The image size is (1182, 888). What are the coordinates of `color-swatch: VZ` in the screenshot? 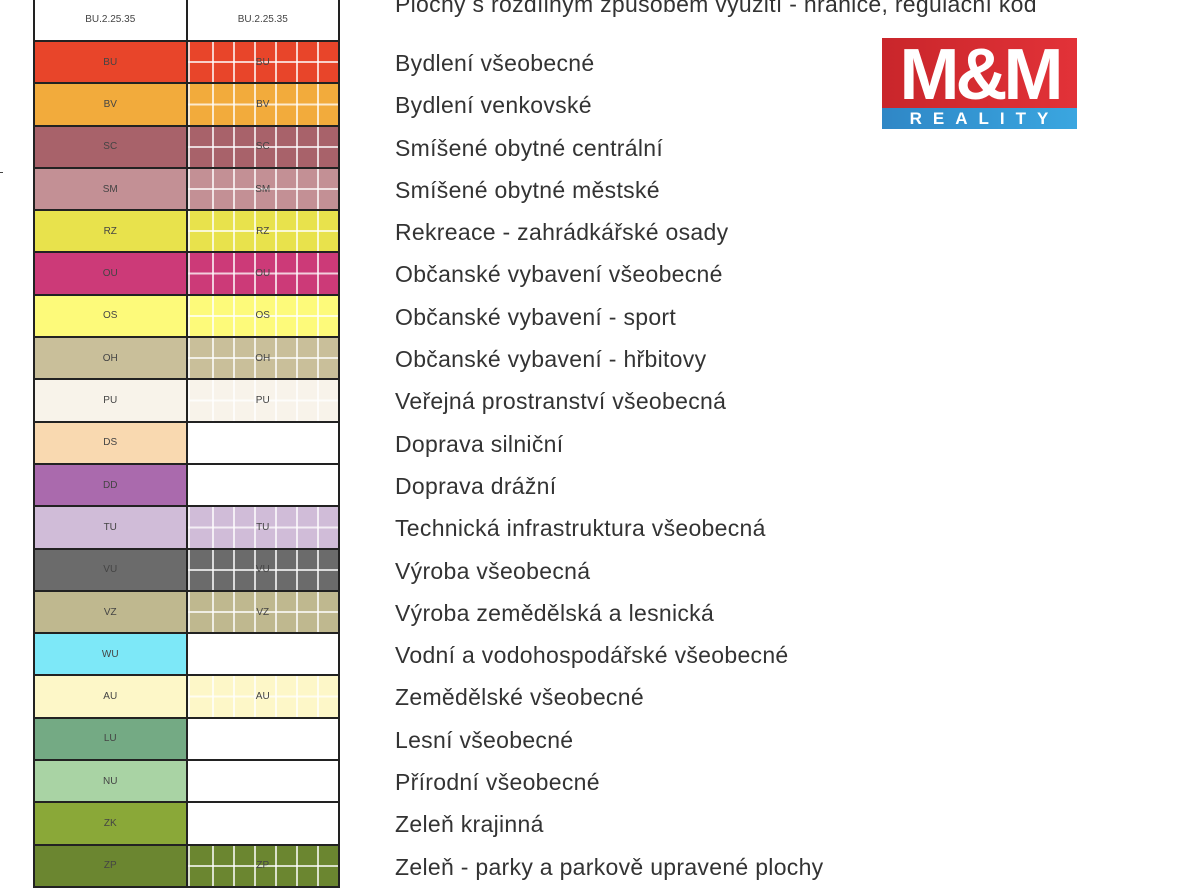 It's located at (111, 612).